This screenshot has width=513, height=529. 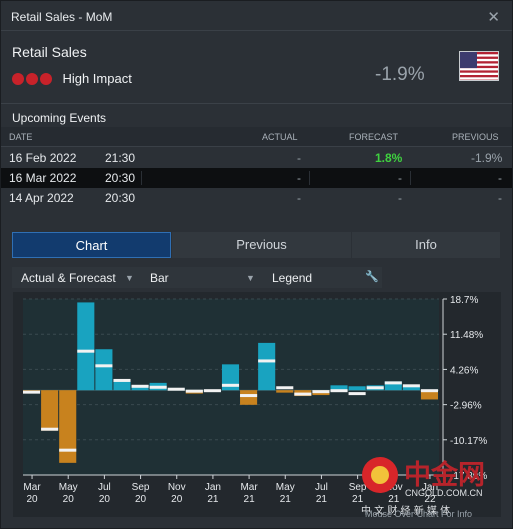 What do you see at coordinates (464, 370) in the screenshot?
I see `y-tick-label: 4.26%` at bounding box center [464, 370].